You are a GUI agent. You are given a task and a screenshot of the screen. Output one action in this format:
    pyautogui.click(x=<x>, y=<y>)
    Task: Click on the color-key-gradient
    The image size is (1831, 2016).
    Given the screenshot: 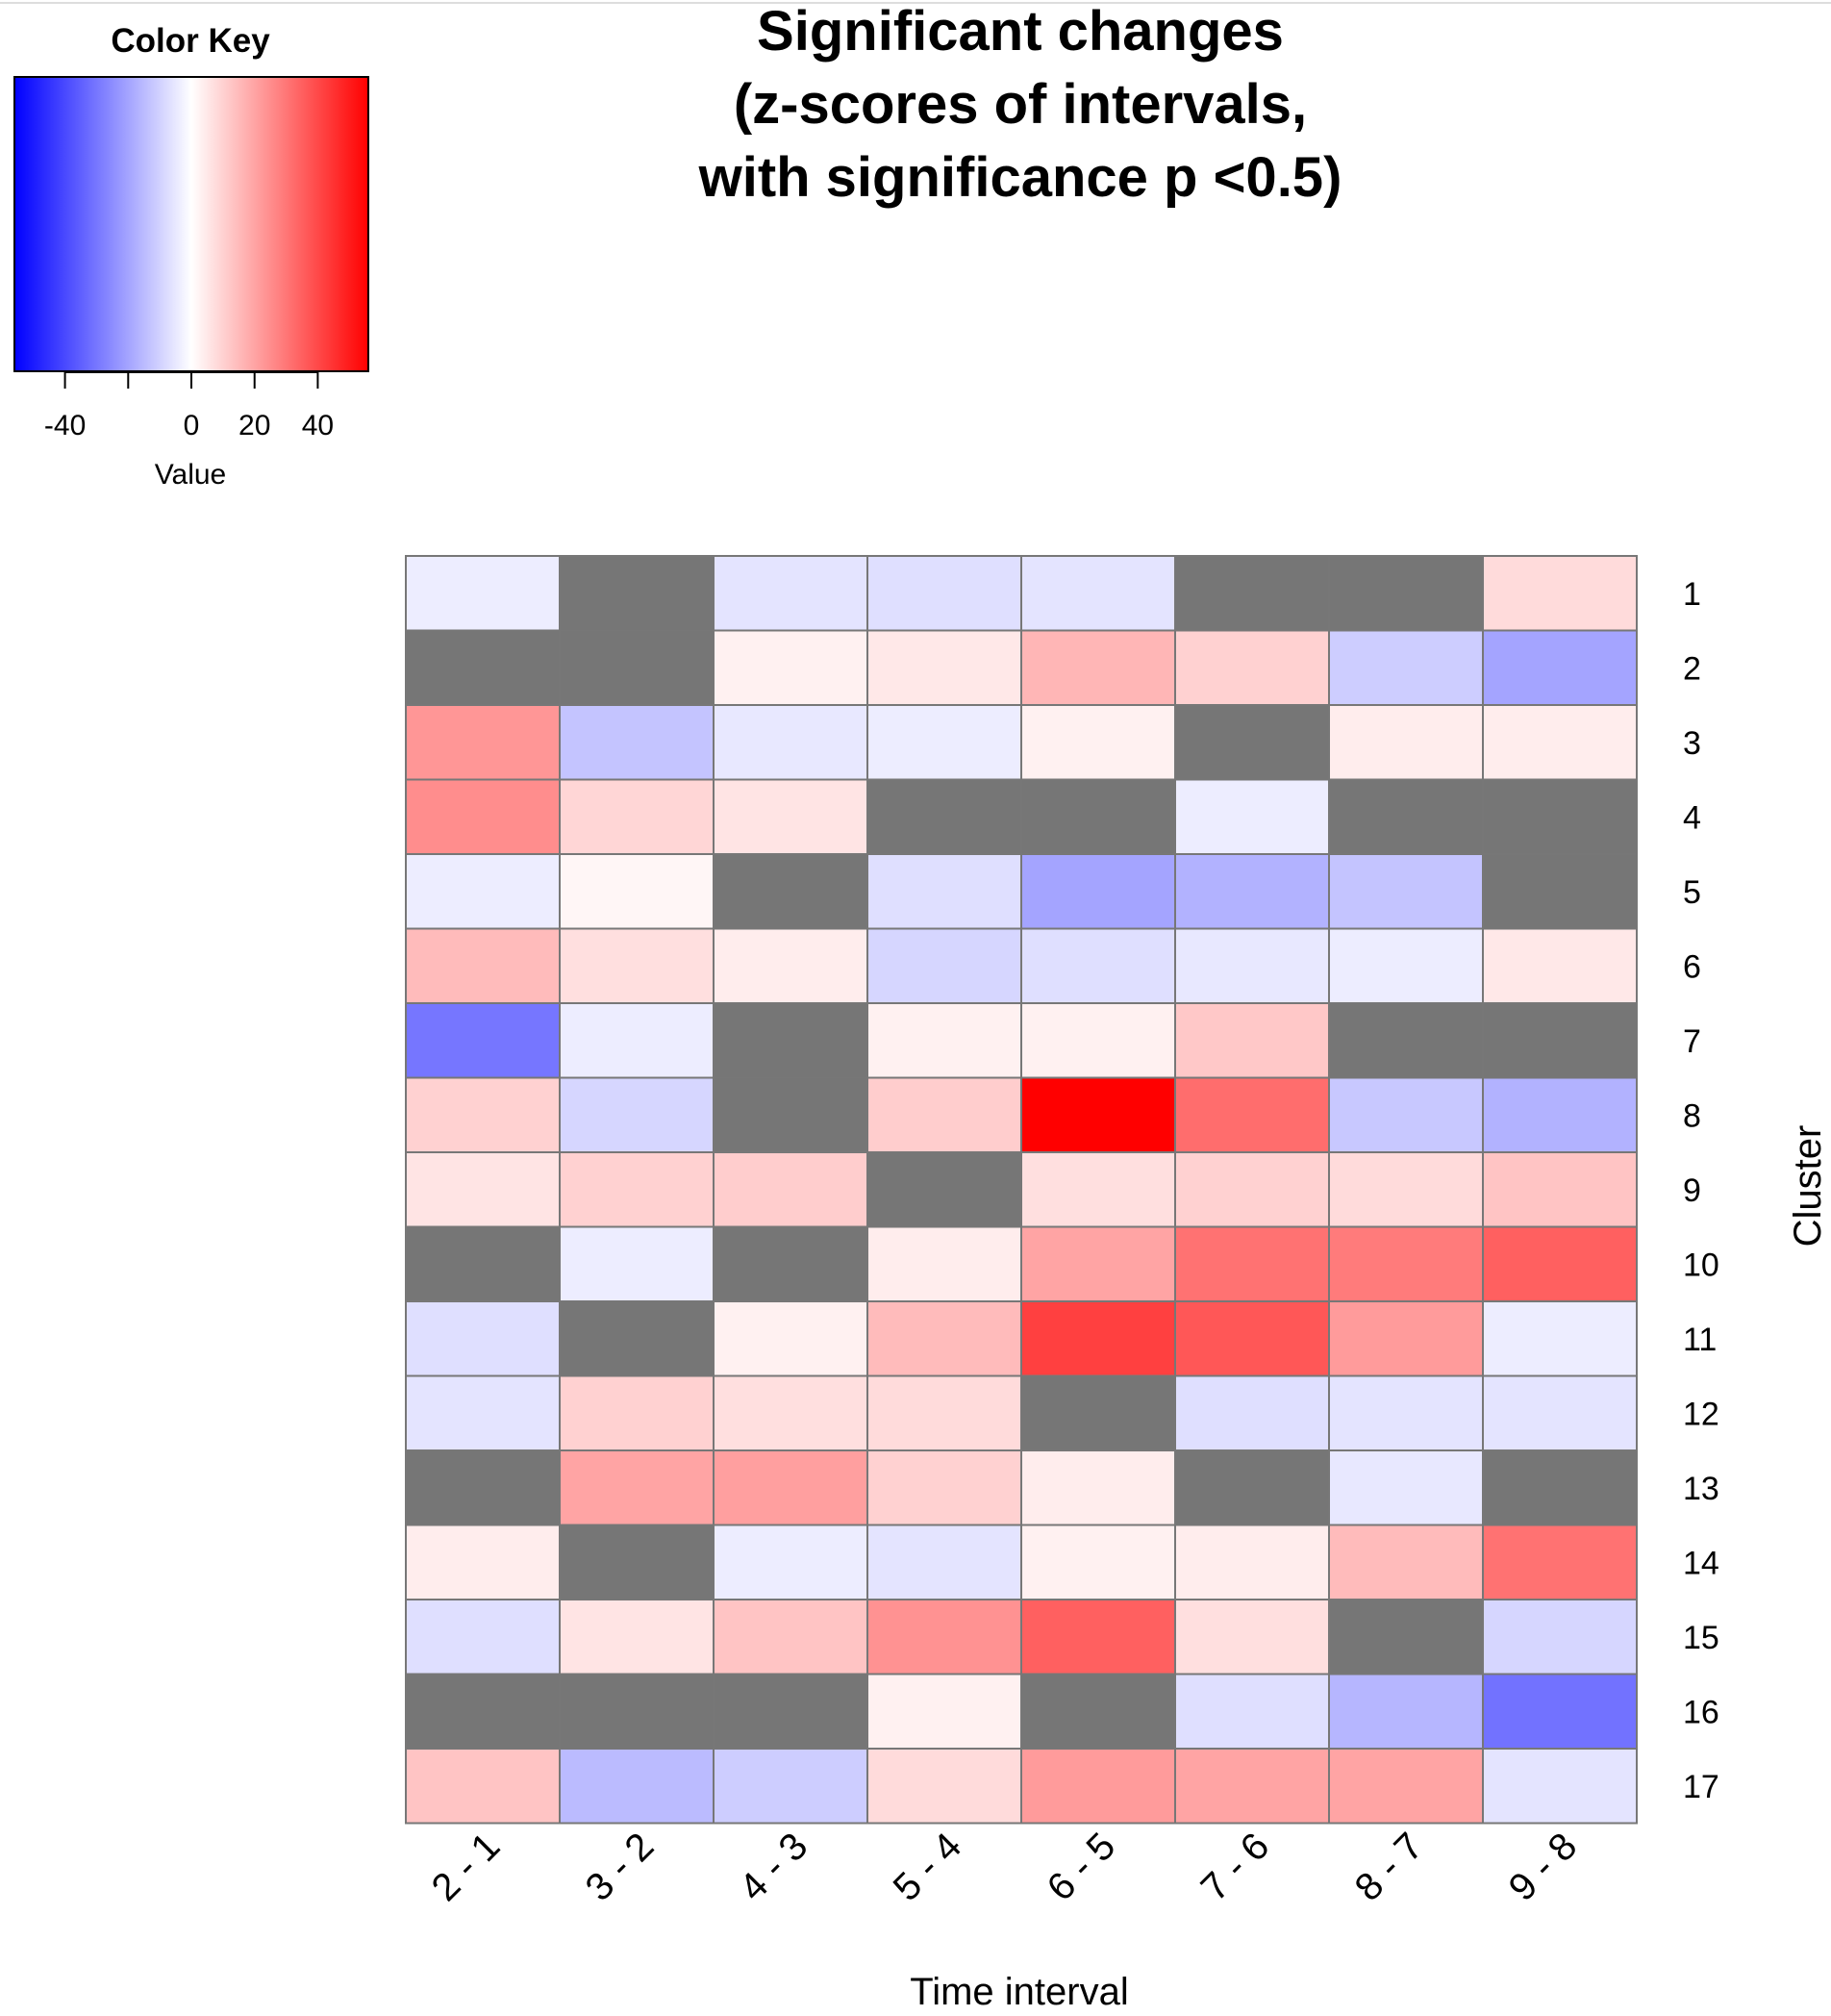 What is the action you would take?
    pyautogui.click(x=191, y=224)
    